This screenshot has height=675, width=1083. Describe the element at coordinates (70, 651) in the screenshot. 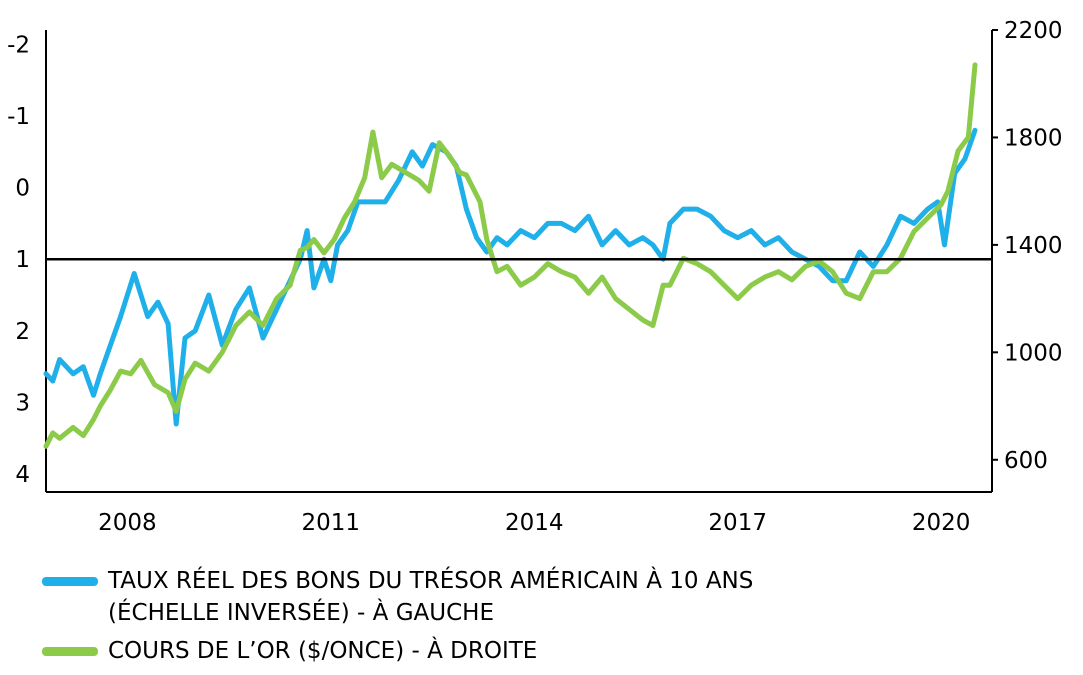

I see `legend-swatch-gold` at that location.